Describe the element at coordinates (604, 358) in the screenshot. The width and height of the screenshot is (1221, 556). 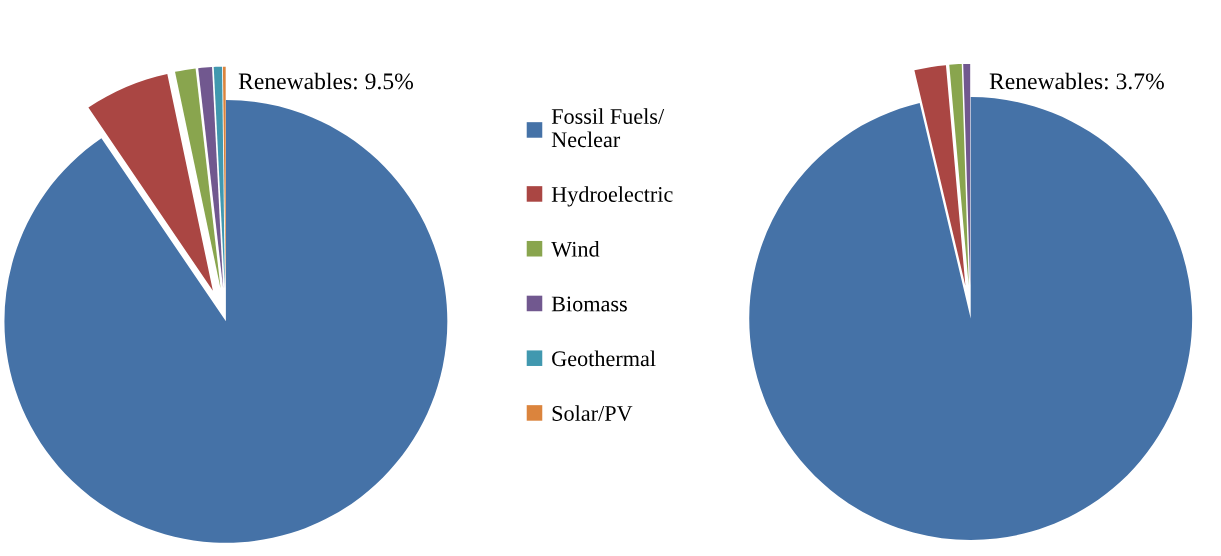
I see `legend-label: Geothermal` at that location.